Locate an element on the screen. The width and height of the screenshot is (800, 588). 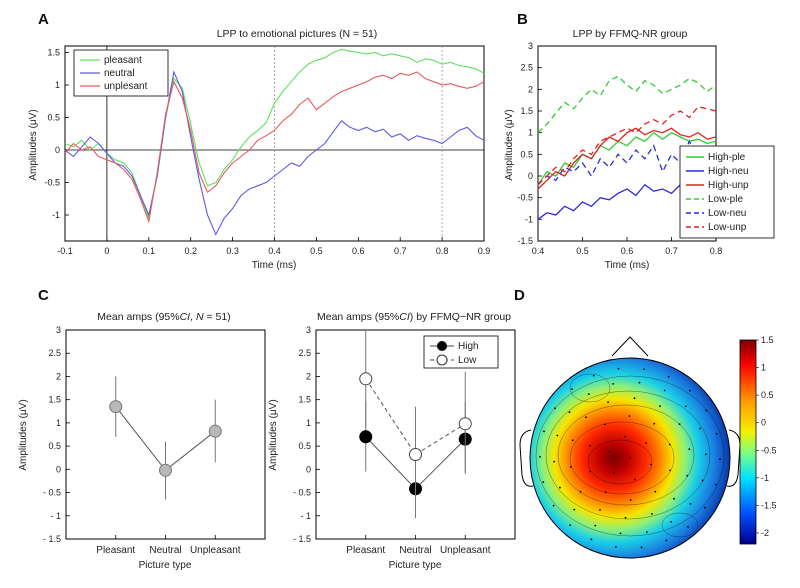
panel-b-xtick-label: 0.4 is located at coordinates (538, 251).